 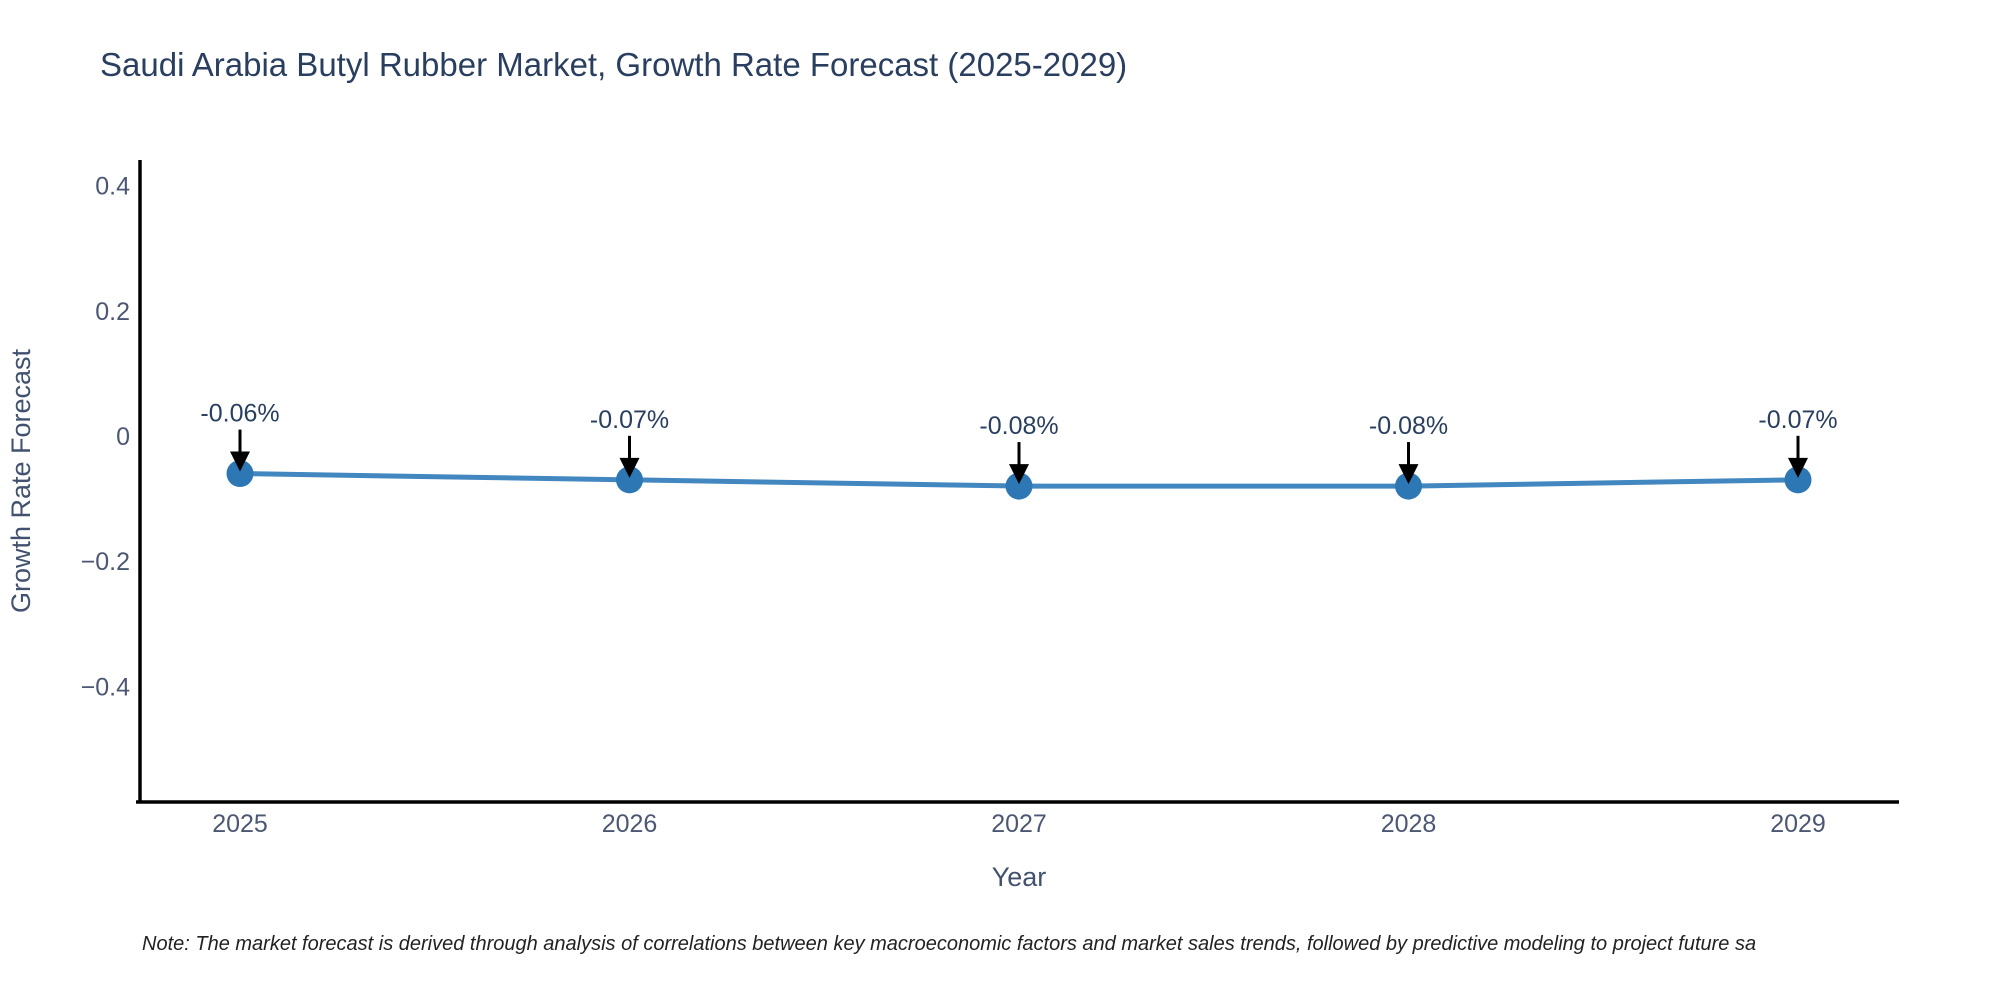 What do you see at coordinates (630, 824) in the screenshot?
I see `x-tick-label: 2026` at bounding box center [630, 824].